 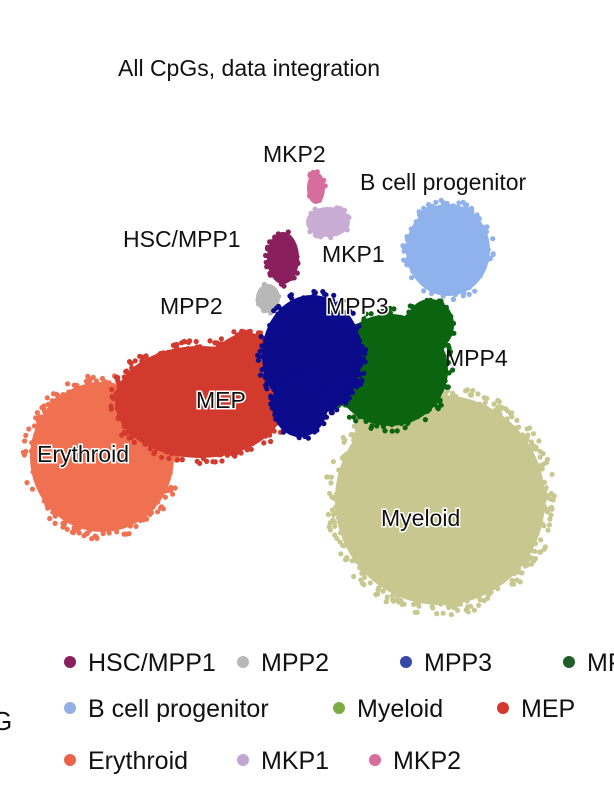 I want to click on panel-letter: G, so click(x=6, y=721).